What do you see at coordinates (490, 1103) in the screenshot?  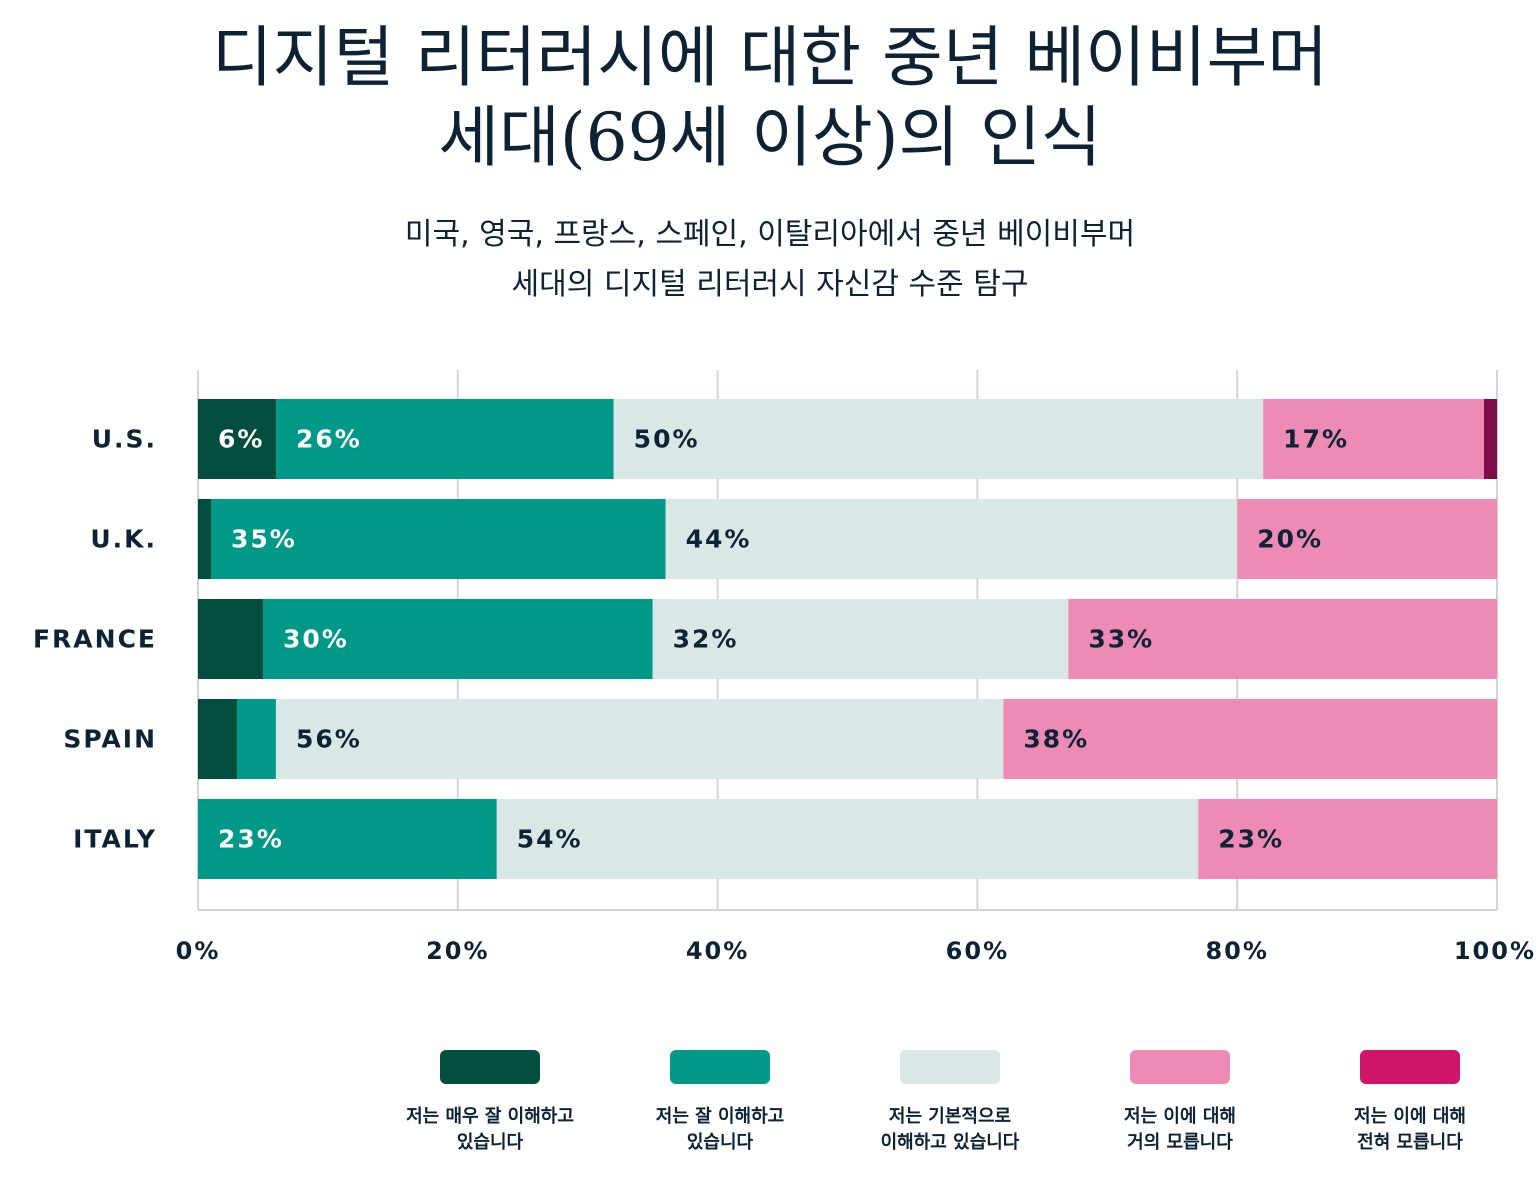 I see `legend-item: 저는 매우 잘 이해하고 있습니다` at bounding box center [490, 1103].